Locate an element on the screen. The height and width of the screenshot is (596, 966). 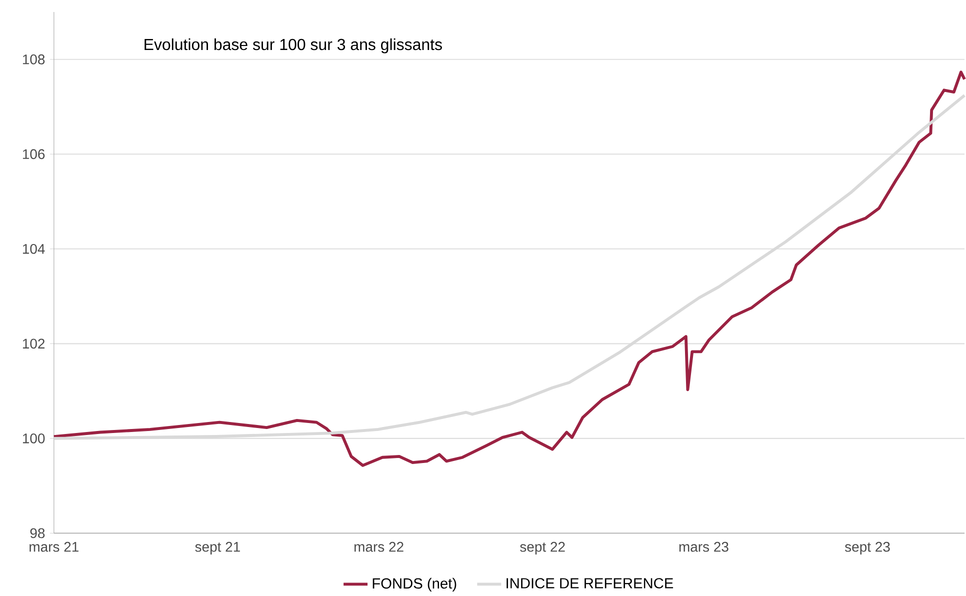
x-tick-label: sept 23 is located at coordinates (867, 548).